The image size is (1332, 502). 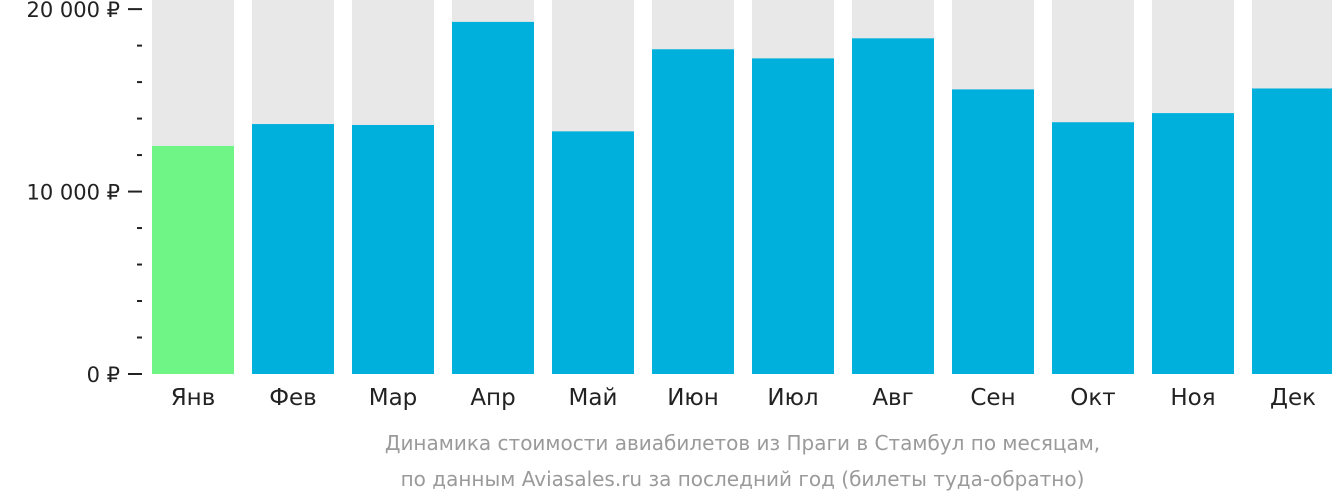 What do you see at coordinates (1092, 398) in the screenshot?
I see `x-tick-label: Окт` at bounding box center [1092, 398].